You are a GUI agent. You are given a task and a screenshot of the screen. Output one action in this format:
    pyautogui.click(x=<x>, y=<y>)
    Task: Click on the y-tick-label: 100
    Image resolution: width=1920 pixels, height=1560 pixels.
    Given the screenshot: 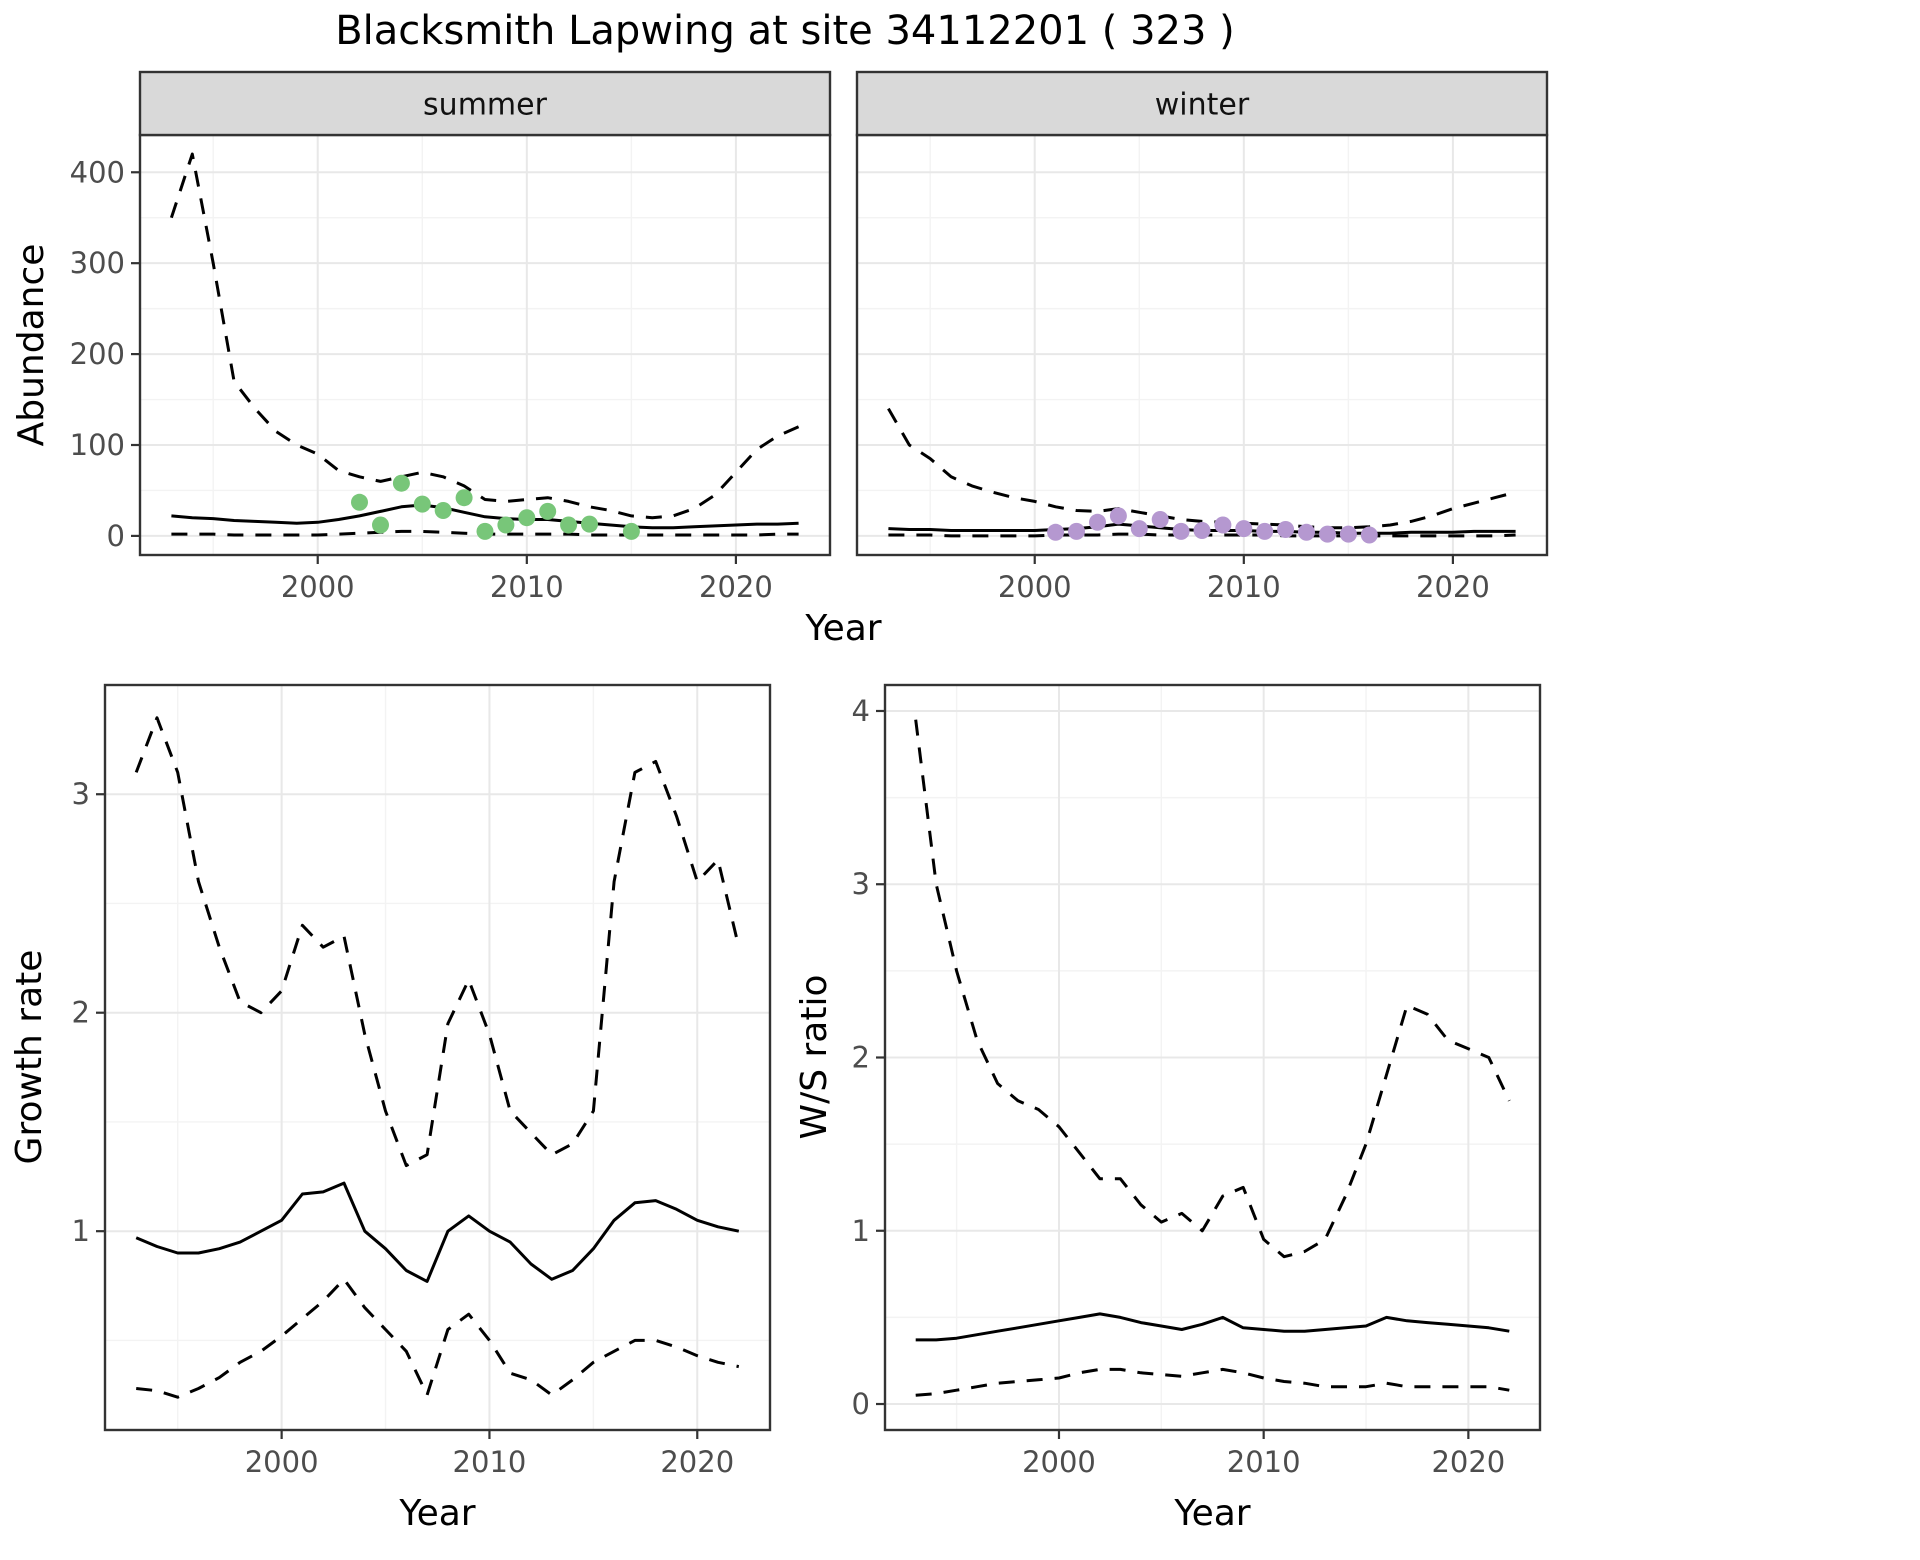 What is the action you would take?
    pyautogui.click(x=97, y=445)
    